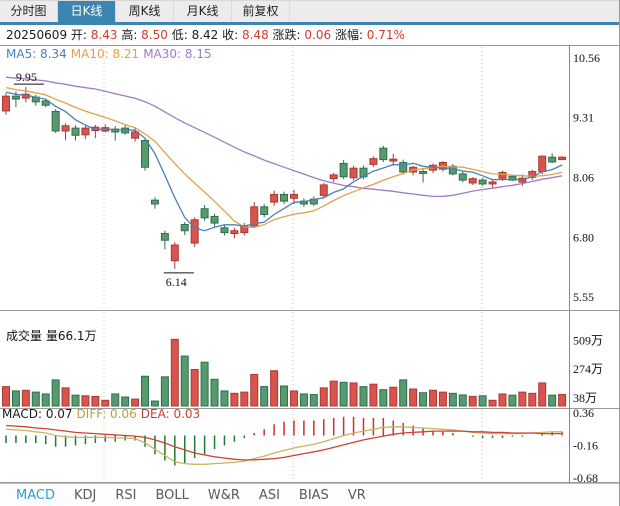 The width and height of the screenshot is (620, 506). Describe the element at coordinates (126, 495) in the screenshot. I see `indicator-tab-rsi: RSI` at that location.